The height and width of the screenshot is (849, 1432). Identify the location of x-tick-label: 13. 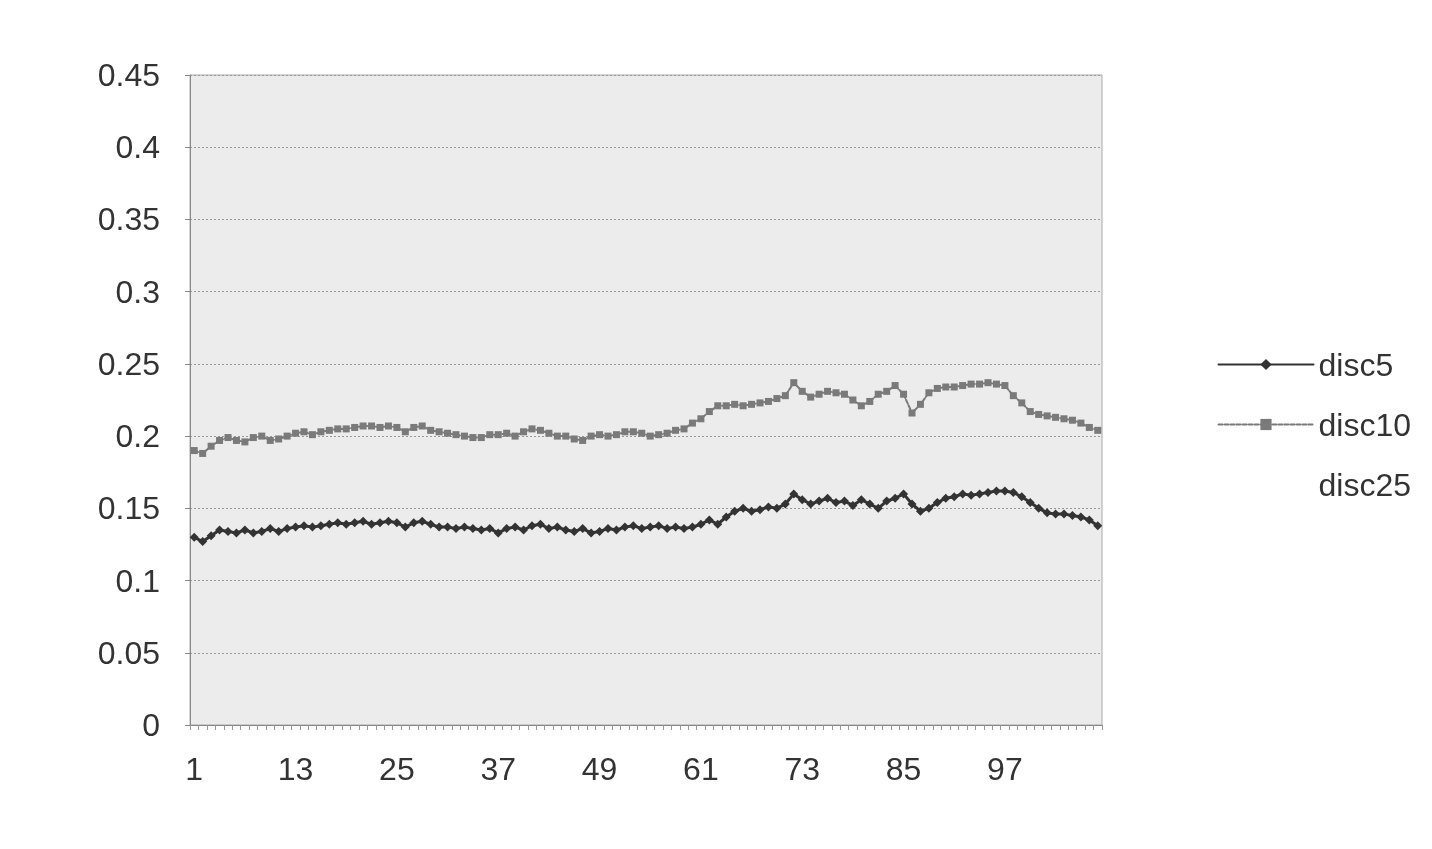
(295, 769).